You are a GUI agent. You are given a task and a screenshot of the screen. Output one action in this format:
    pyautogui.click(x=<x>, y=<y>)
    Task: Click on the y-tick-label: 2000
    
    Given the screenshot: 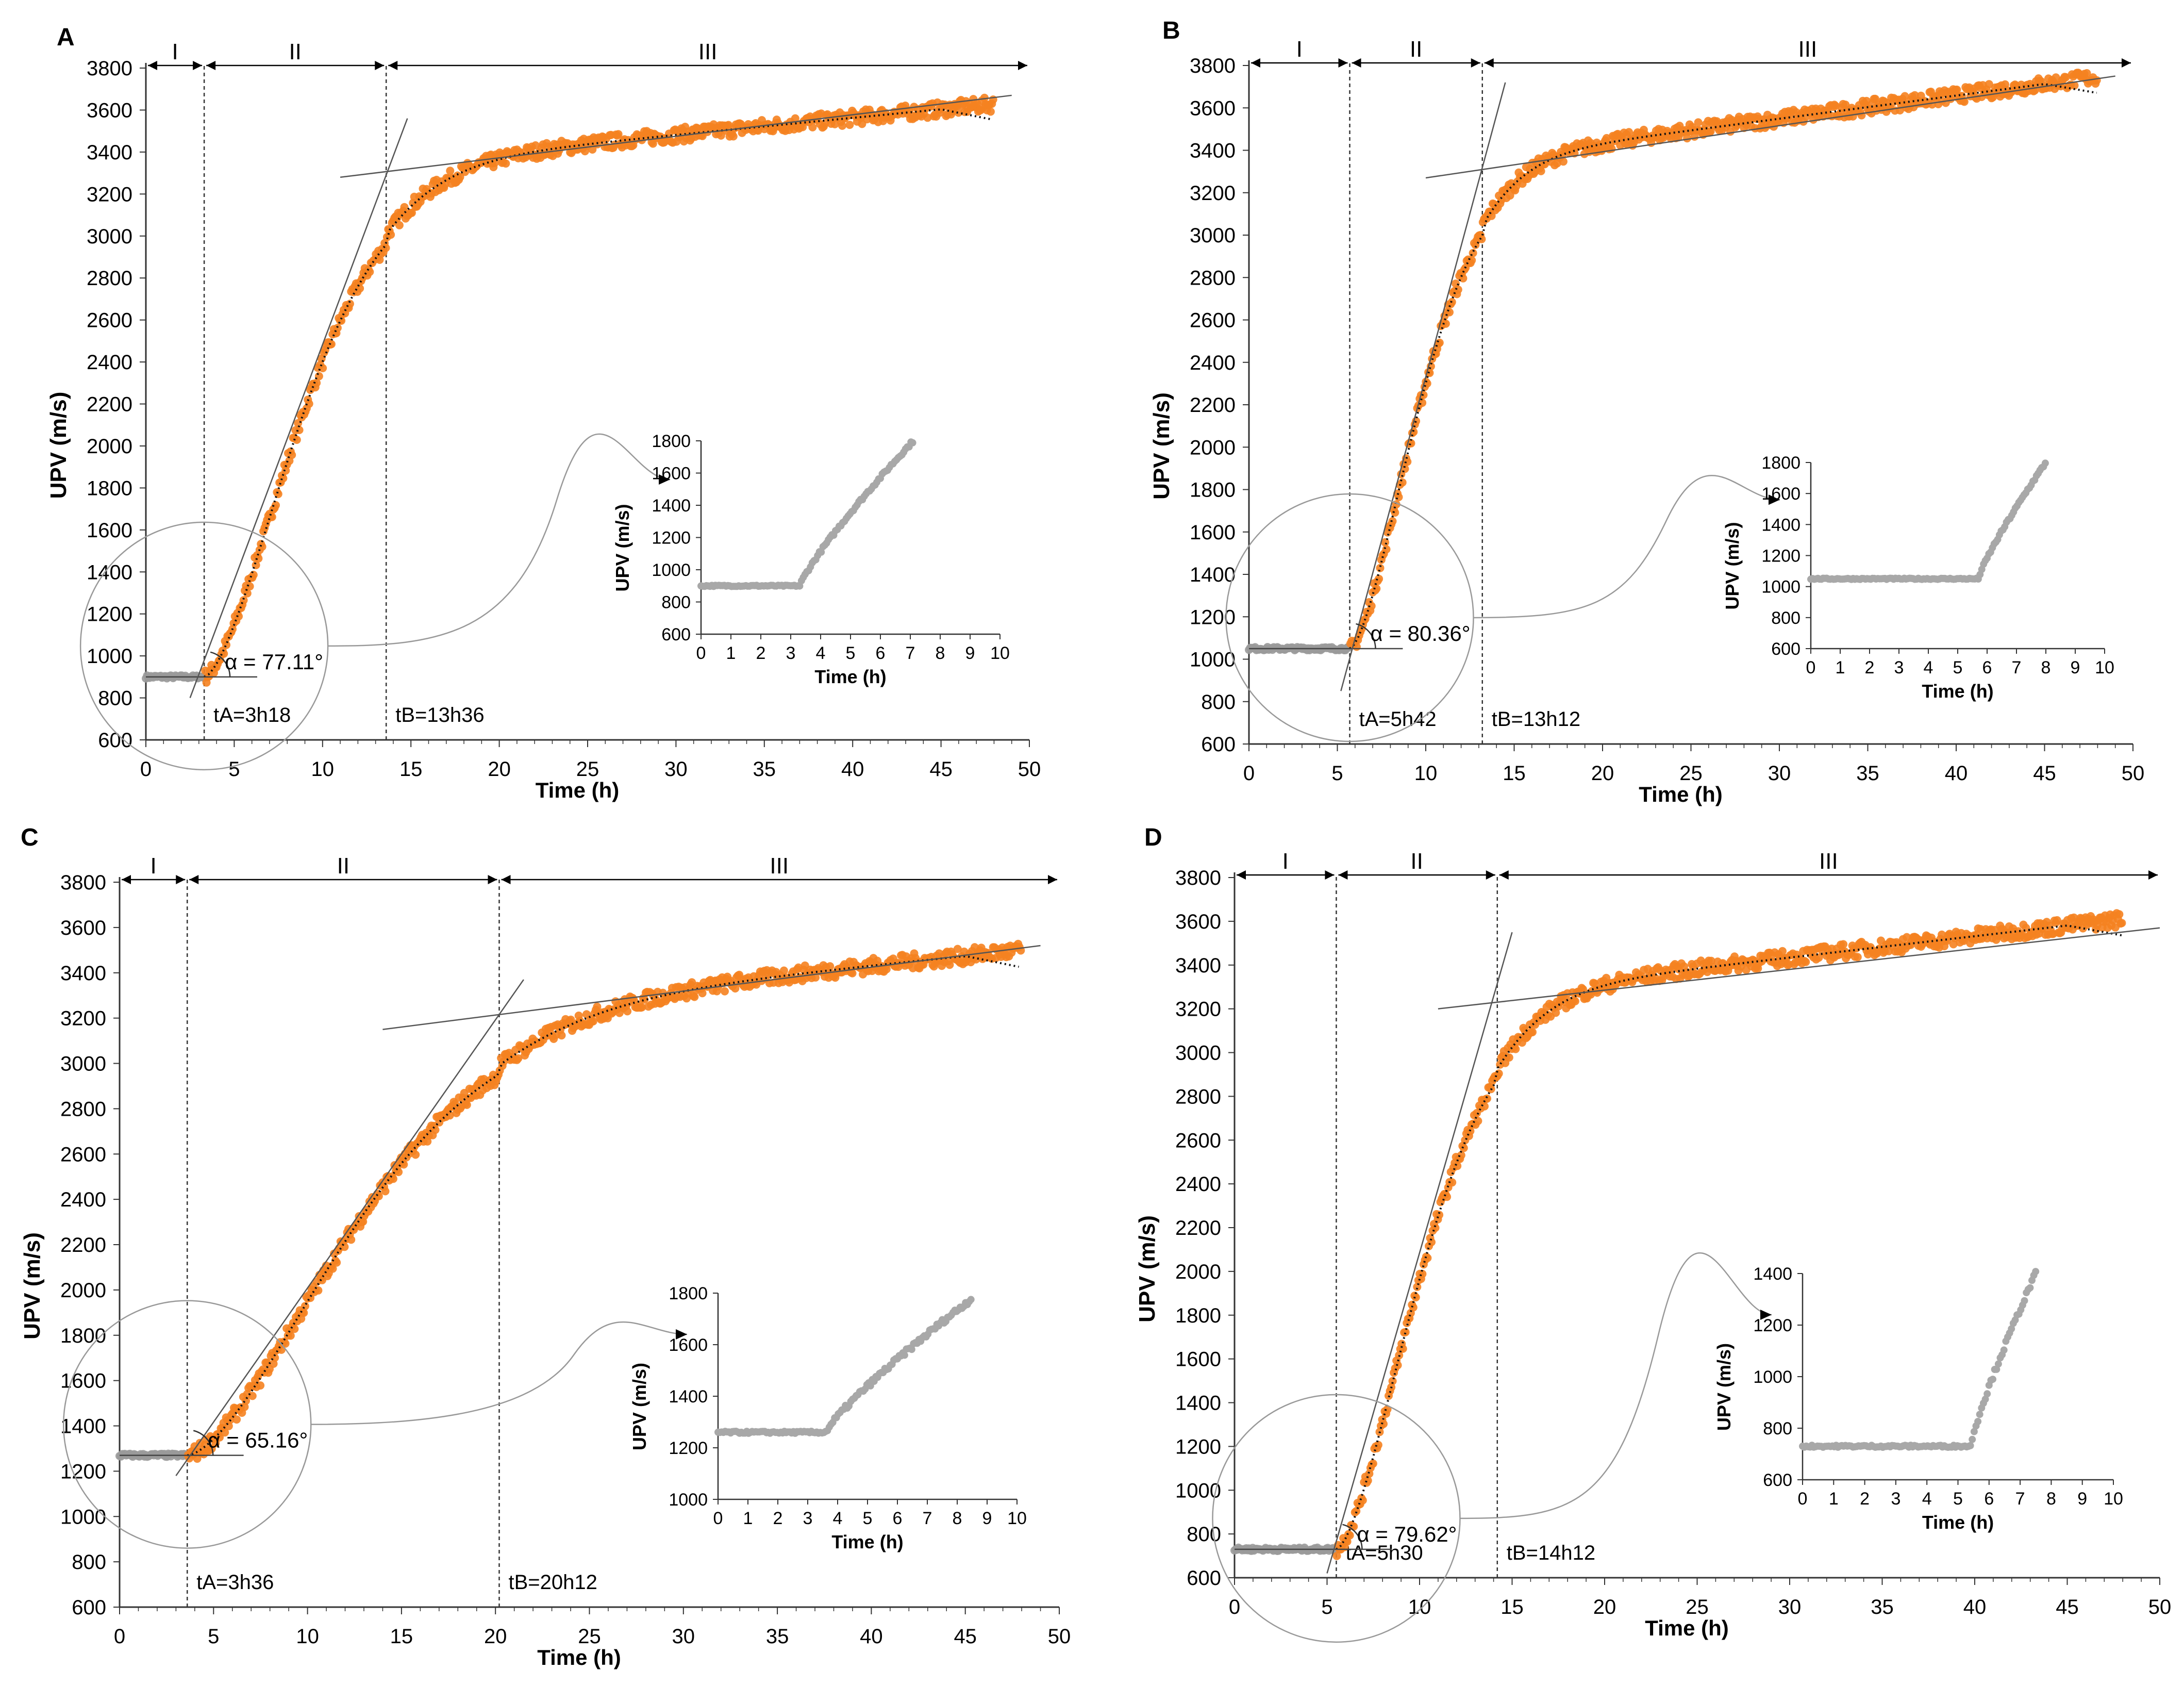 What is the action you would take?
    pyautogui.click(x=109, y=446)
    